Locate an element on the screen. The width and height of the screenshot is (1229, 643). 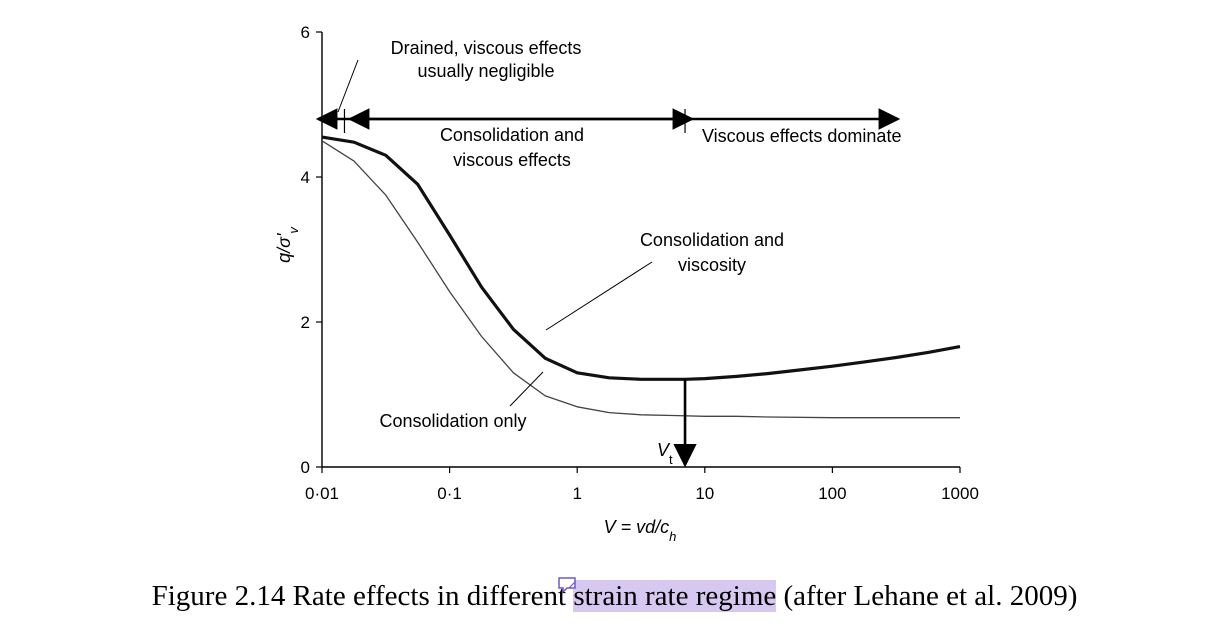
vt-label-subscript: t is located at coordinates (671, 459).